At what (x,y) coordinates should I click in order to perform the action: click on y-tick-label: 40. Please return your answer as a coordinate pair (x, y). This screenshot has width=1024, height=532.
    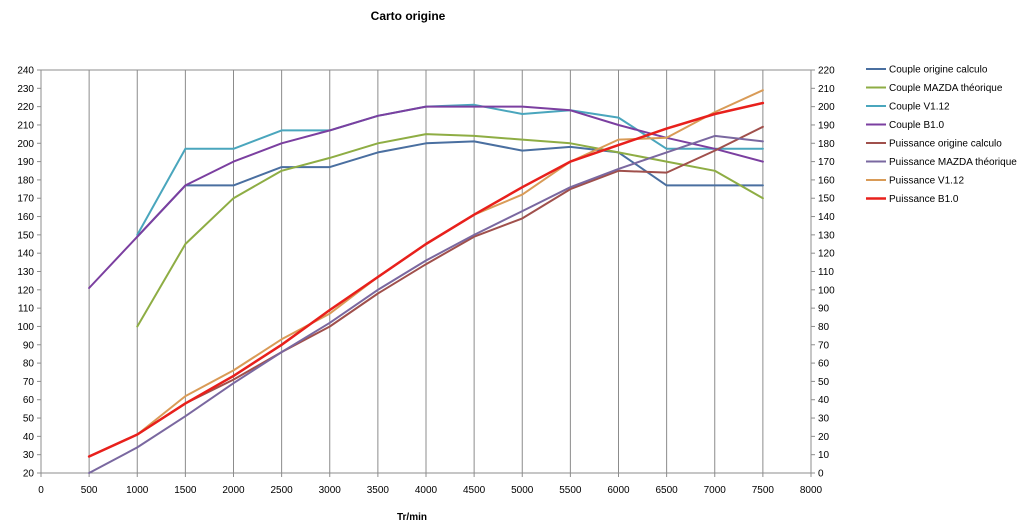
    Looking at the image, I should click on (29, 437).